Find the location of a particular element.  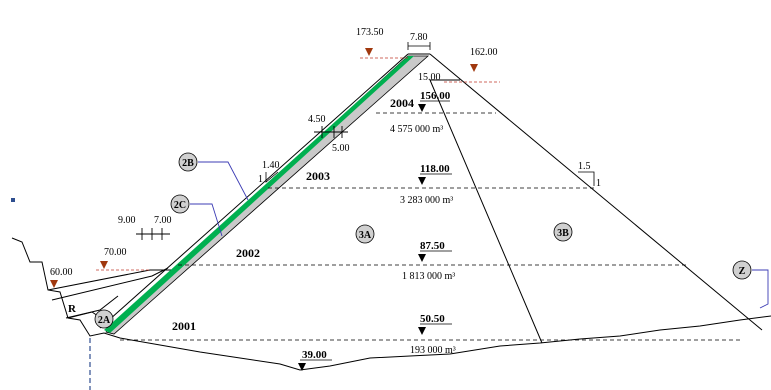

zone-boundary-line is located at coordinates (486, 211).